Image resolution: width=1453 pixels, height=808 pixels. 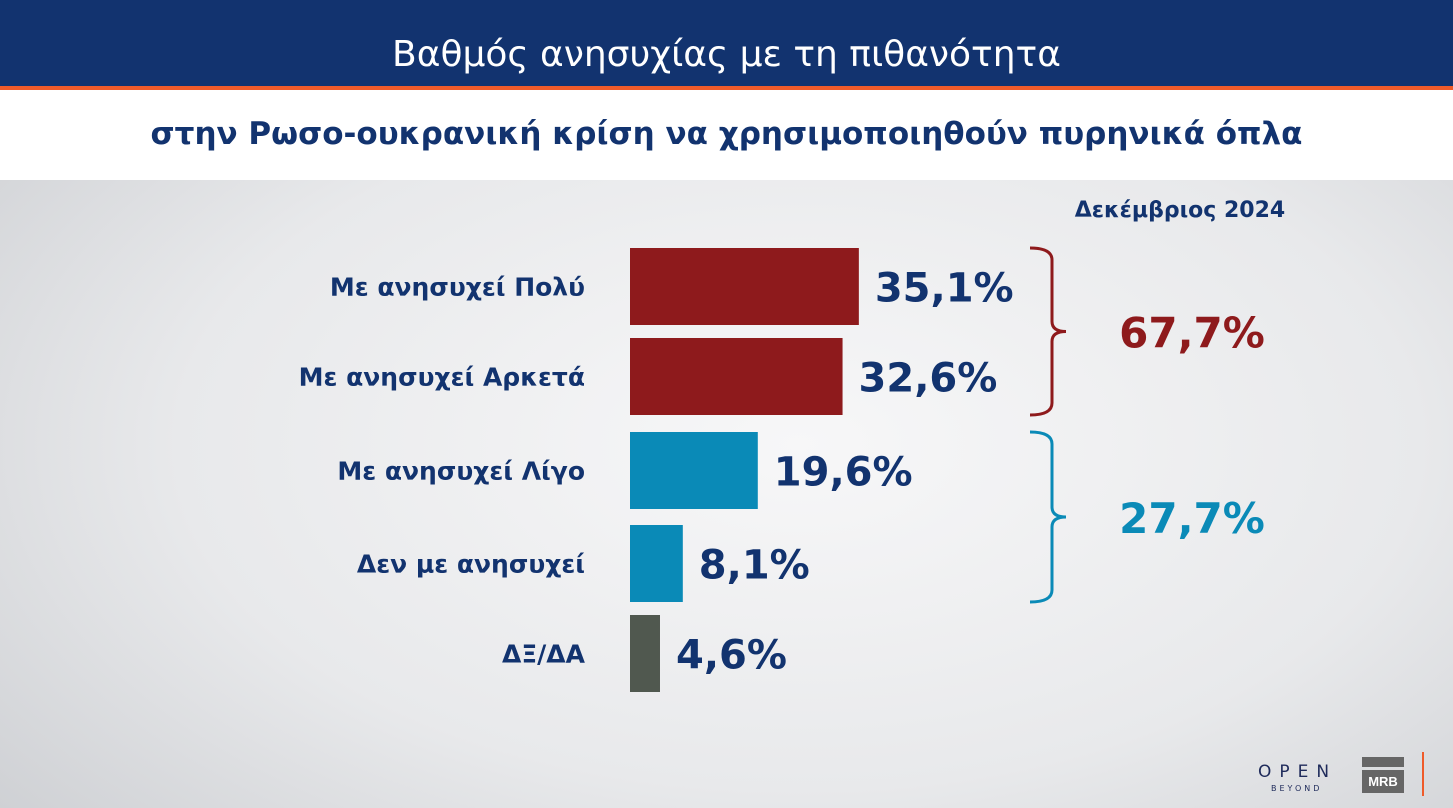 I want to click on chart-title: Βαθμός ανησυχίας με τη πιθανότητα, so click(x=726, y=54).